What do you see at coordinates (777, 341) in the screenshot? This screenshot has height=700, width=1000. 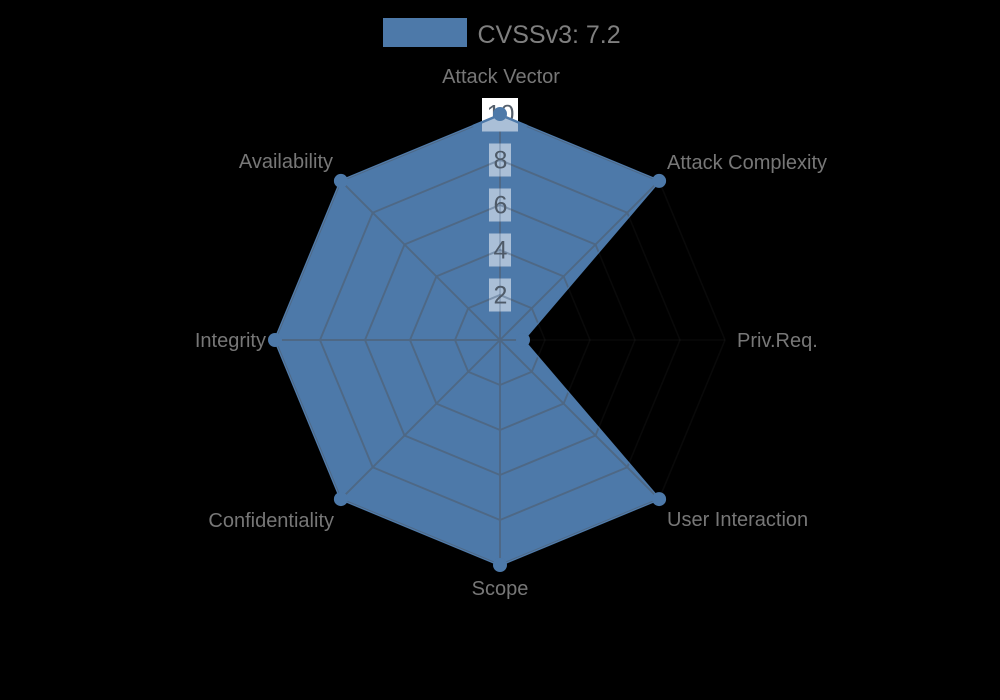 I see `svg-text: Priv.Req.` at bounding box center [777, 341].